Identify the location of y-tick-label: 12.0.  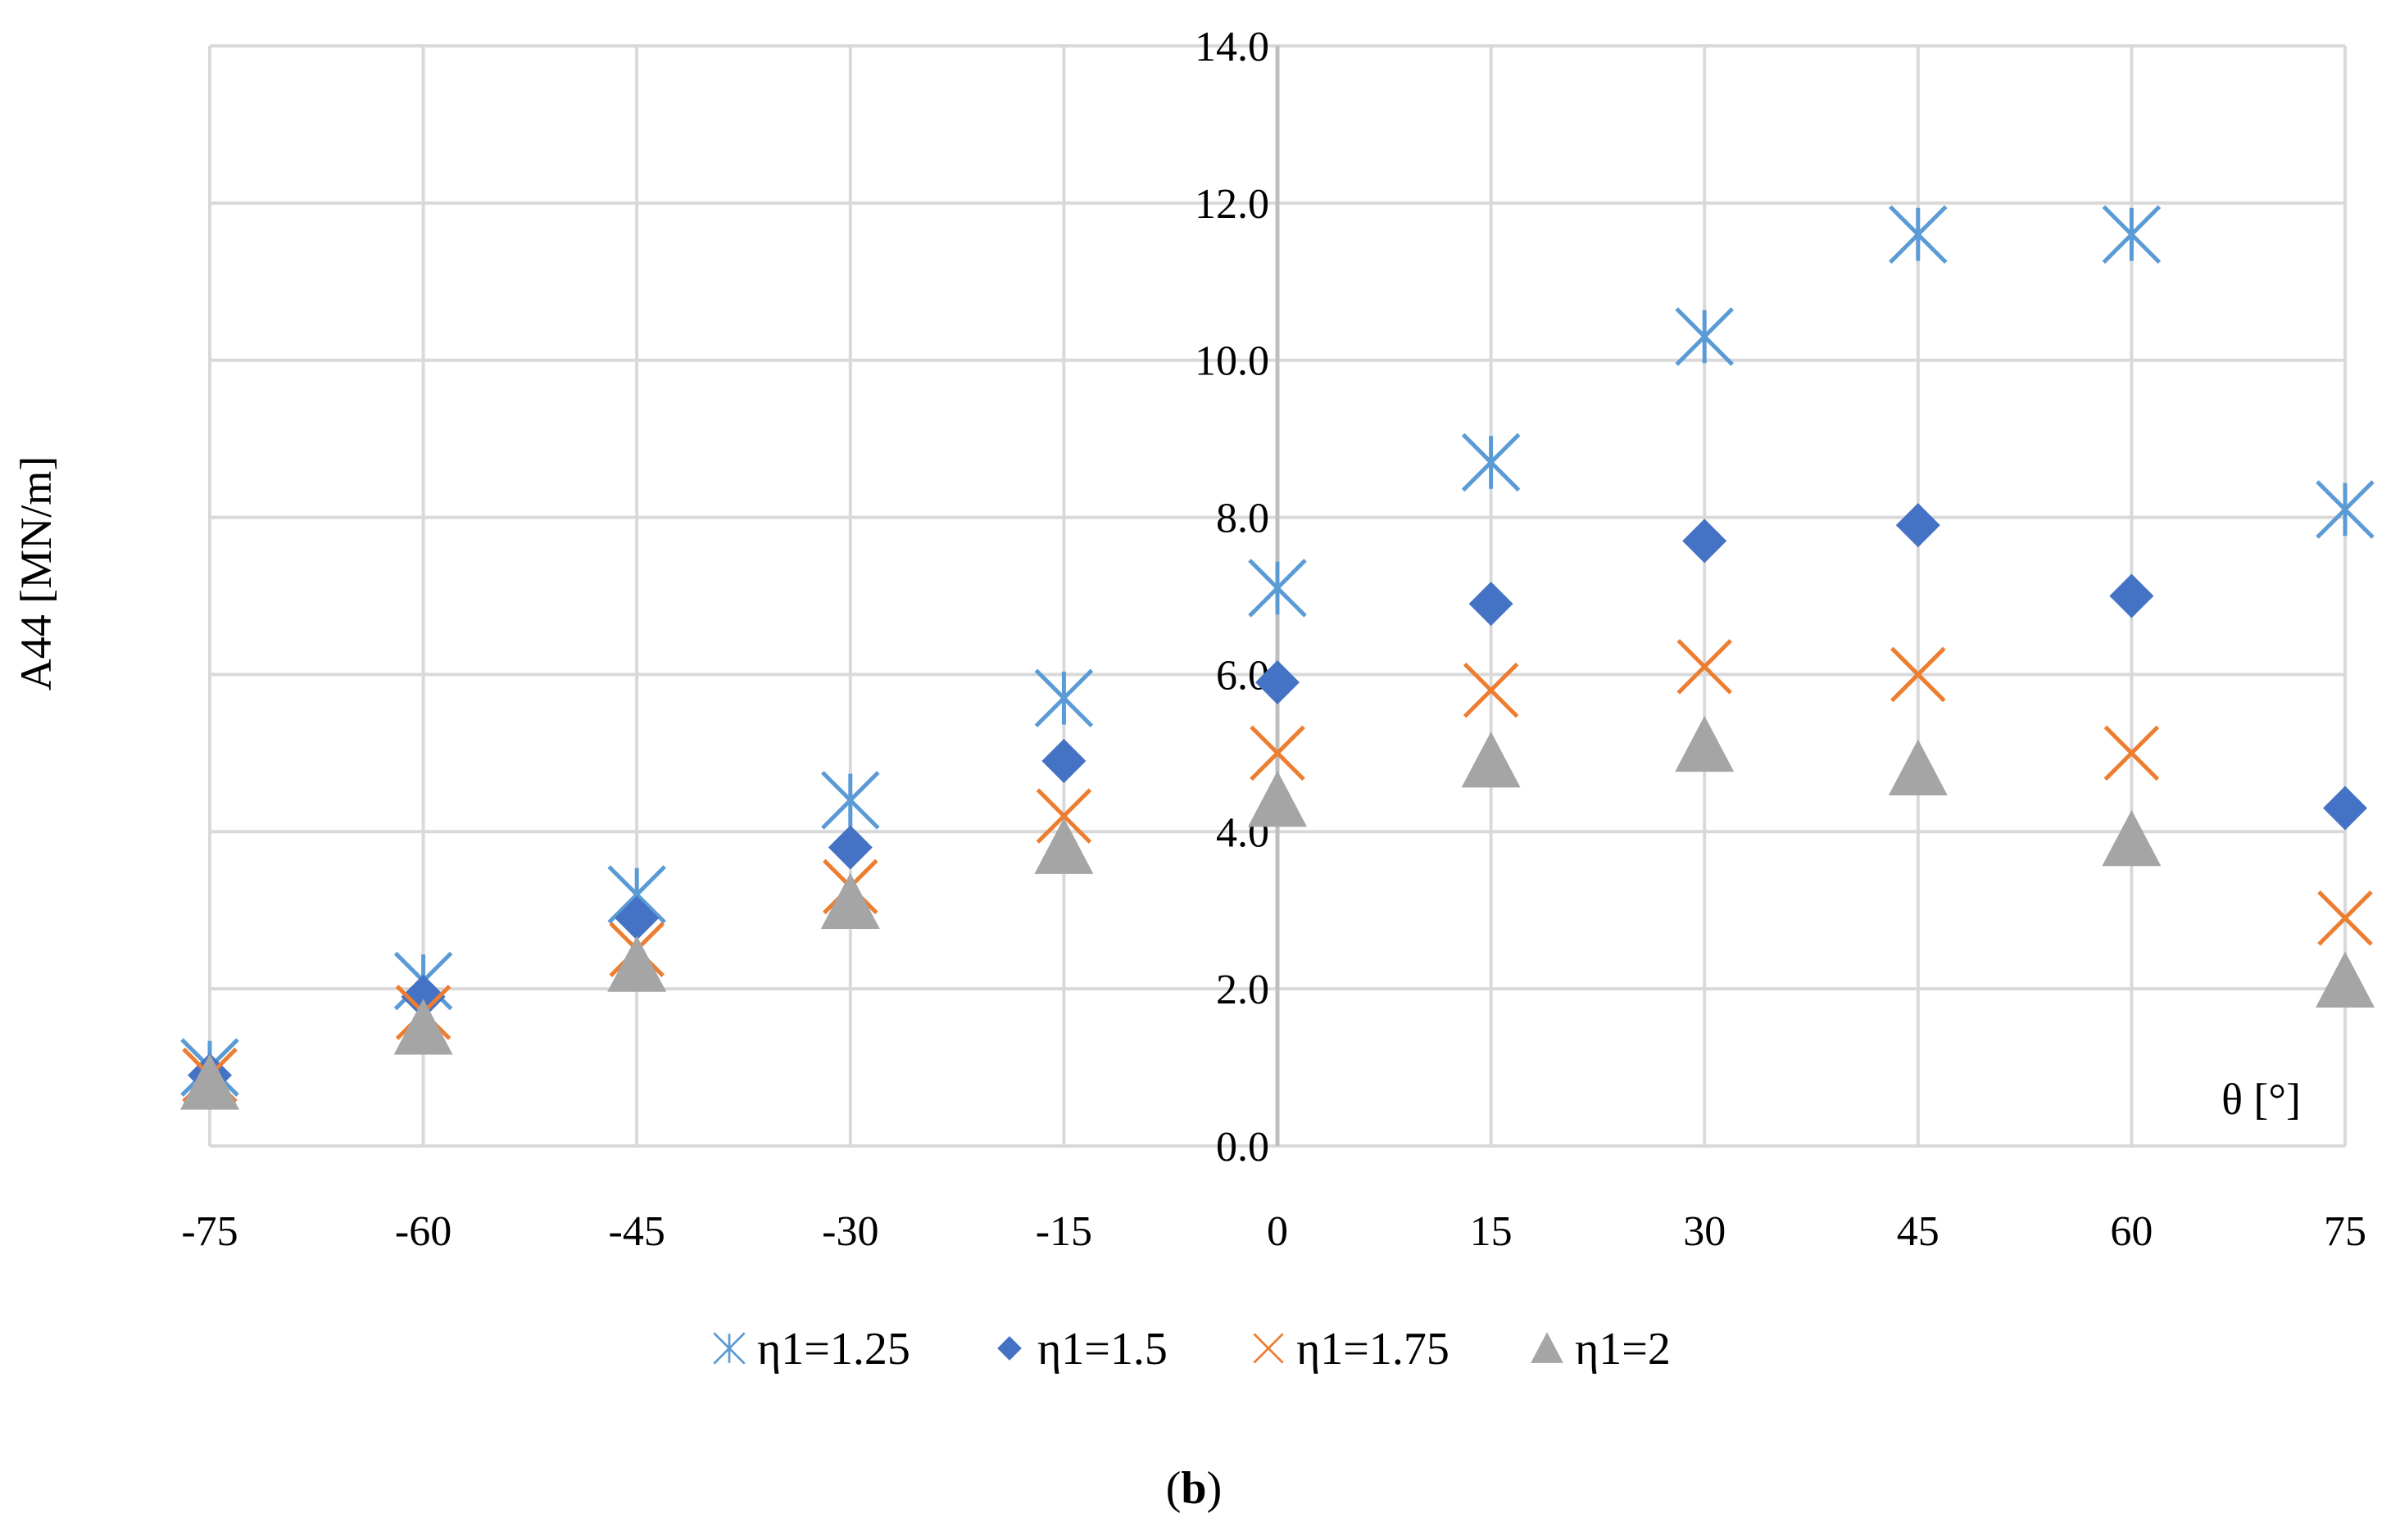
(1232, 204).